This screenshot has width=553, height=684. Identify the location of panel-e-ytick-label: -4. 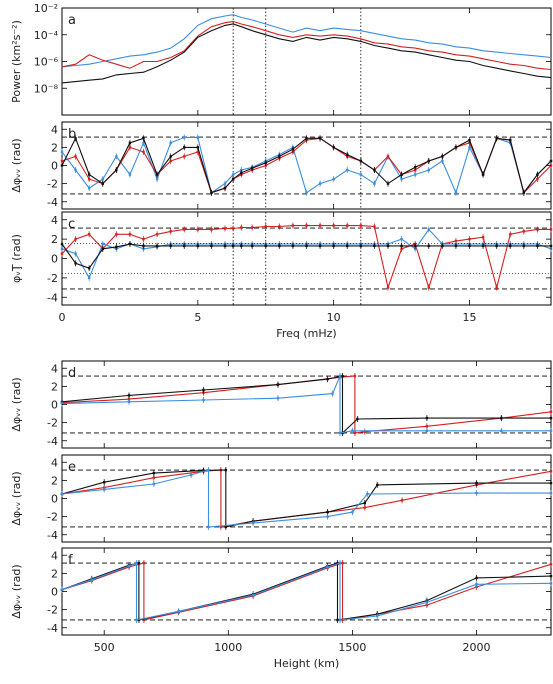
(52, 535).